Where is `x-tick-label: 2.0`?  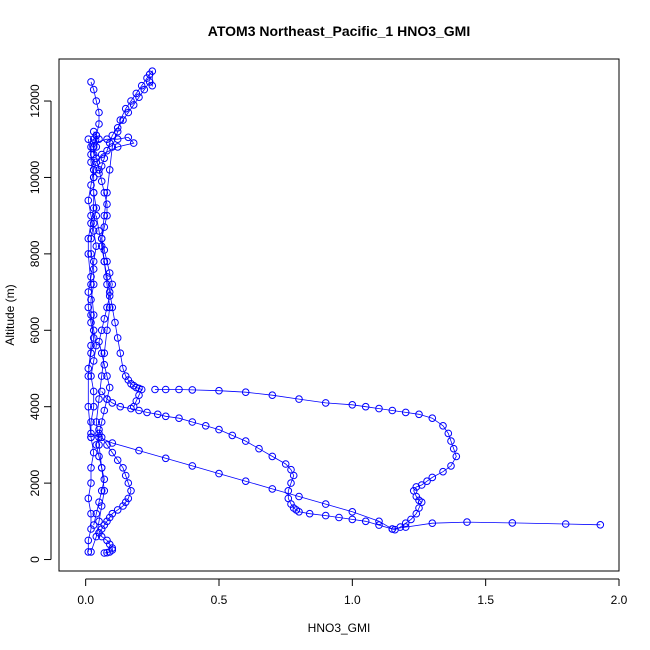 x-tick-label: 2.0 is located at coordinates (619, 600).